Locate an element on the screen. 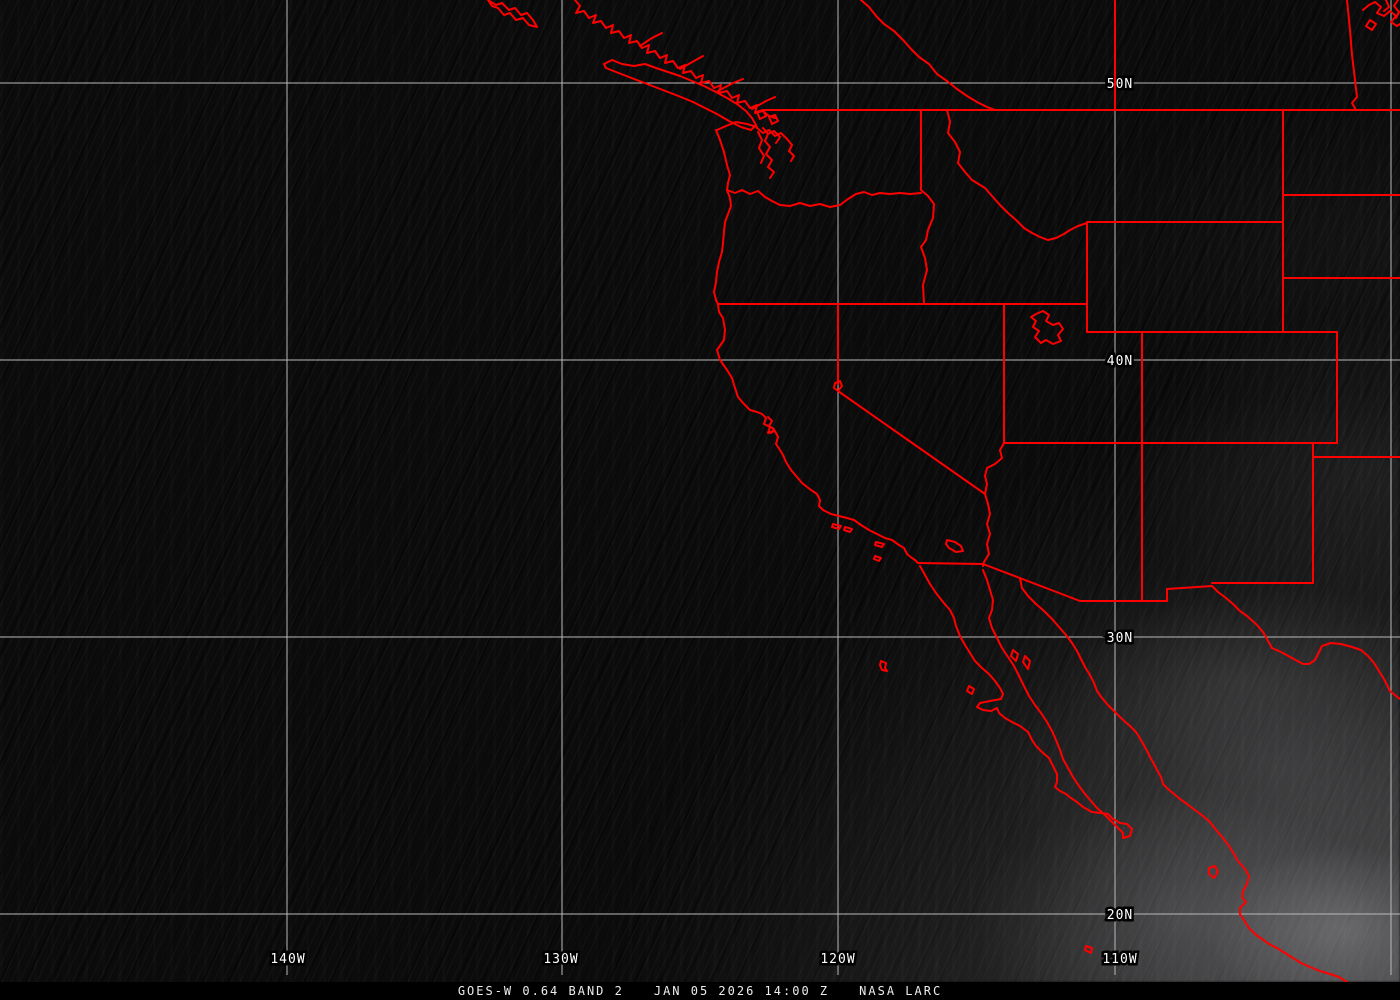 The width and height of the screenshot is (1400, 1000). border-us-mexico is located at coordinates (1065, 582).